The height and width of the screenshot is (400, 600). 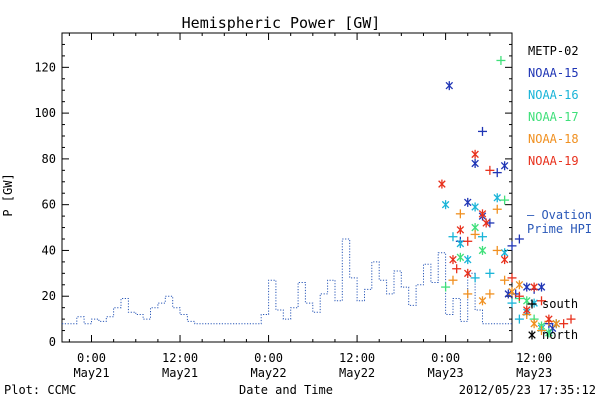 What do you see at coordinates (532, 304) in the screenshot?
I see `legend-south-marker` at bounding box center [532, 304].